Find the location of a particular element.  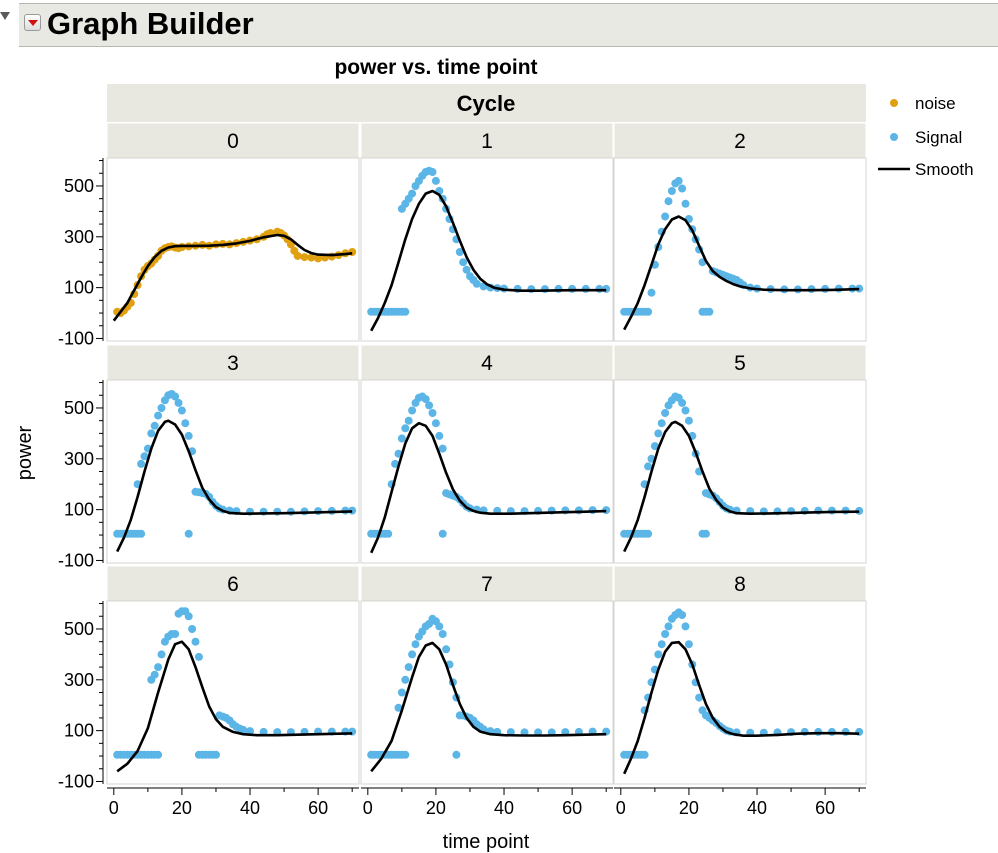

y-axes: -100 100 300 500 -100 100 300 500 -100 100 300 500 is located at coordinates (81, 474).